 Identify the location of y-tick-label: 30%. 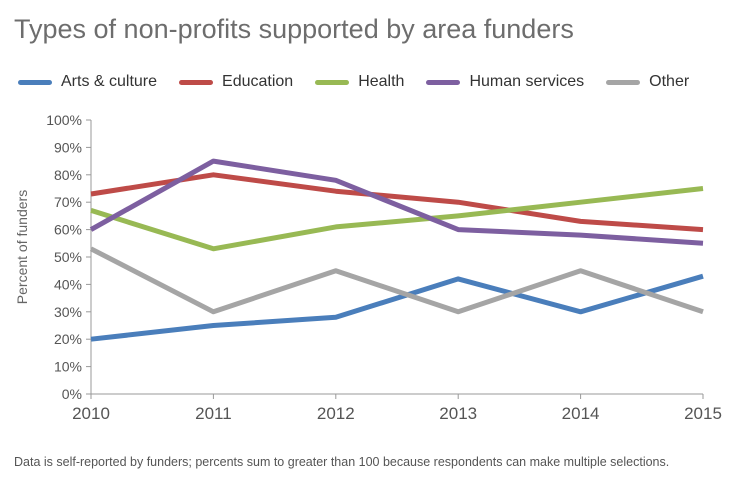
(68, 312).